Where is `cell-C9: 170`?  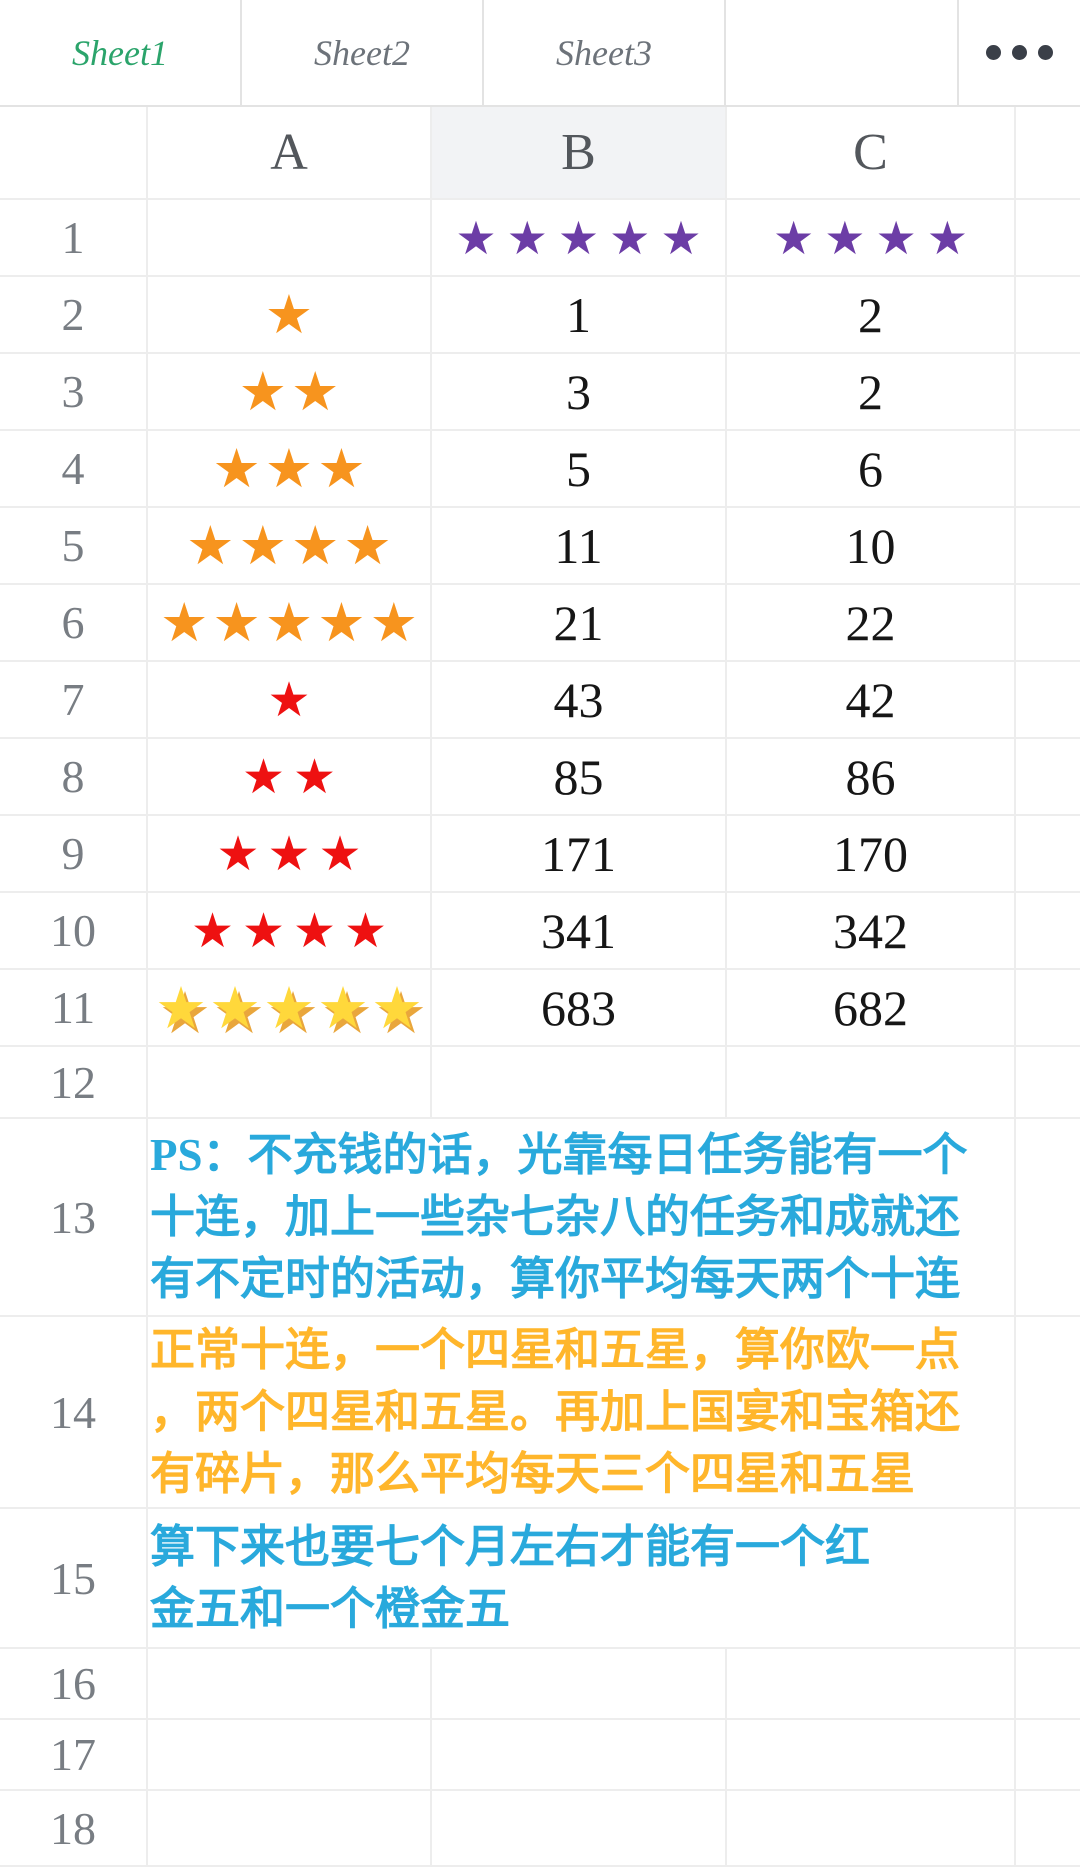
cell-C9: 170 is located at coordinates (871, 853).